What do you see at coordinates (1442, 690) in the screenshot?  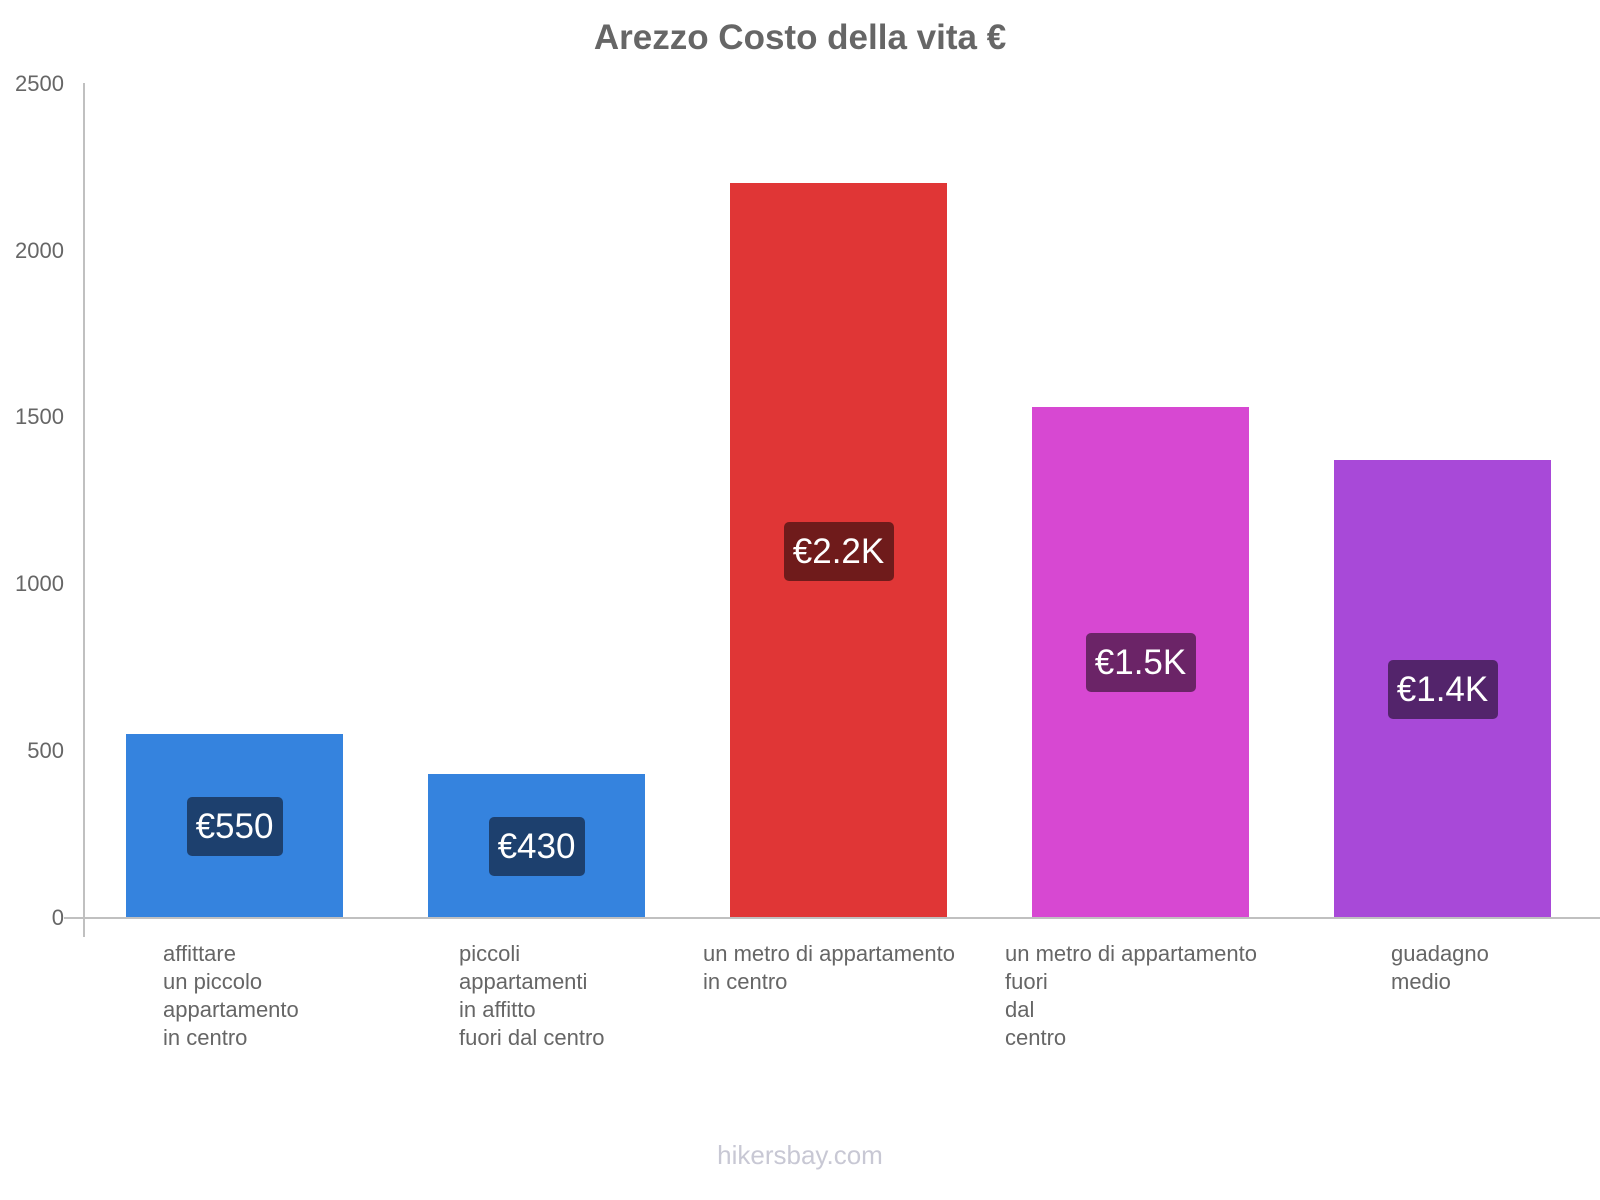 I see `value-label-5: €1.4K` at bounding box center [1442, 690].